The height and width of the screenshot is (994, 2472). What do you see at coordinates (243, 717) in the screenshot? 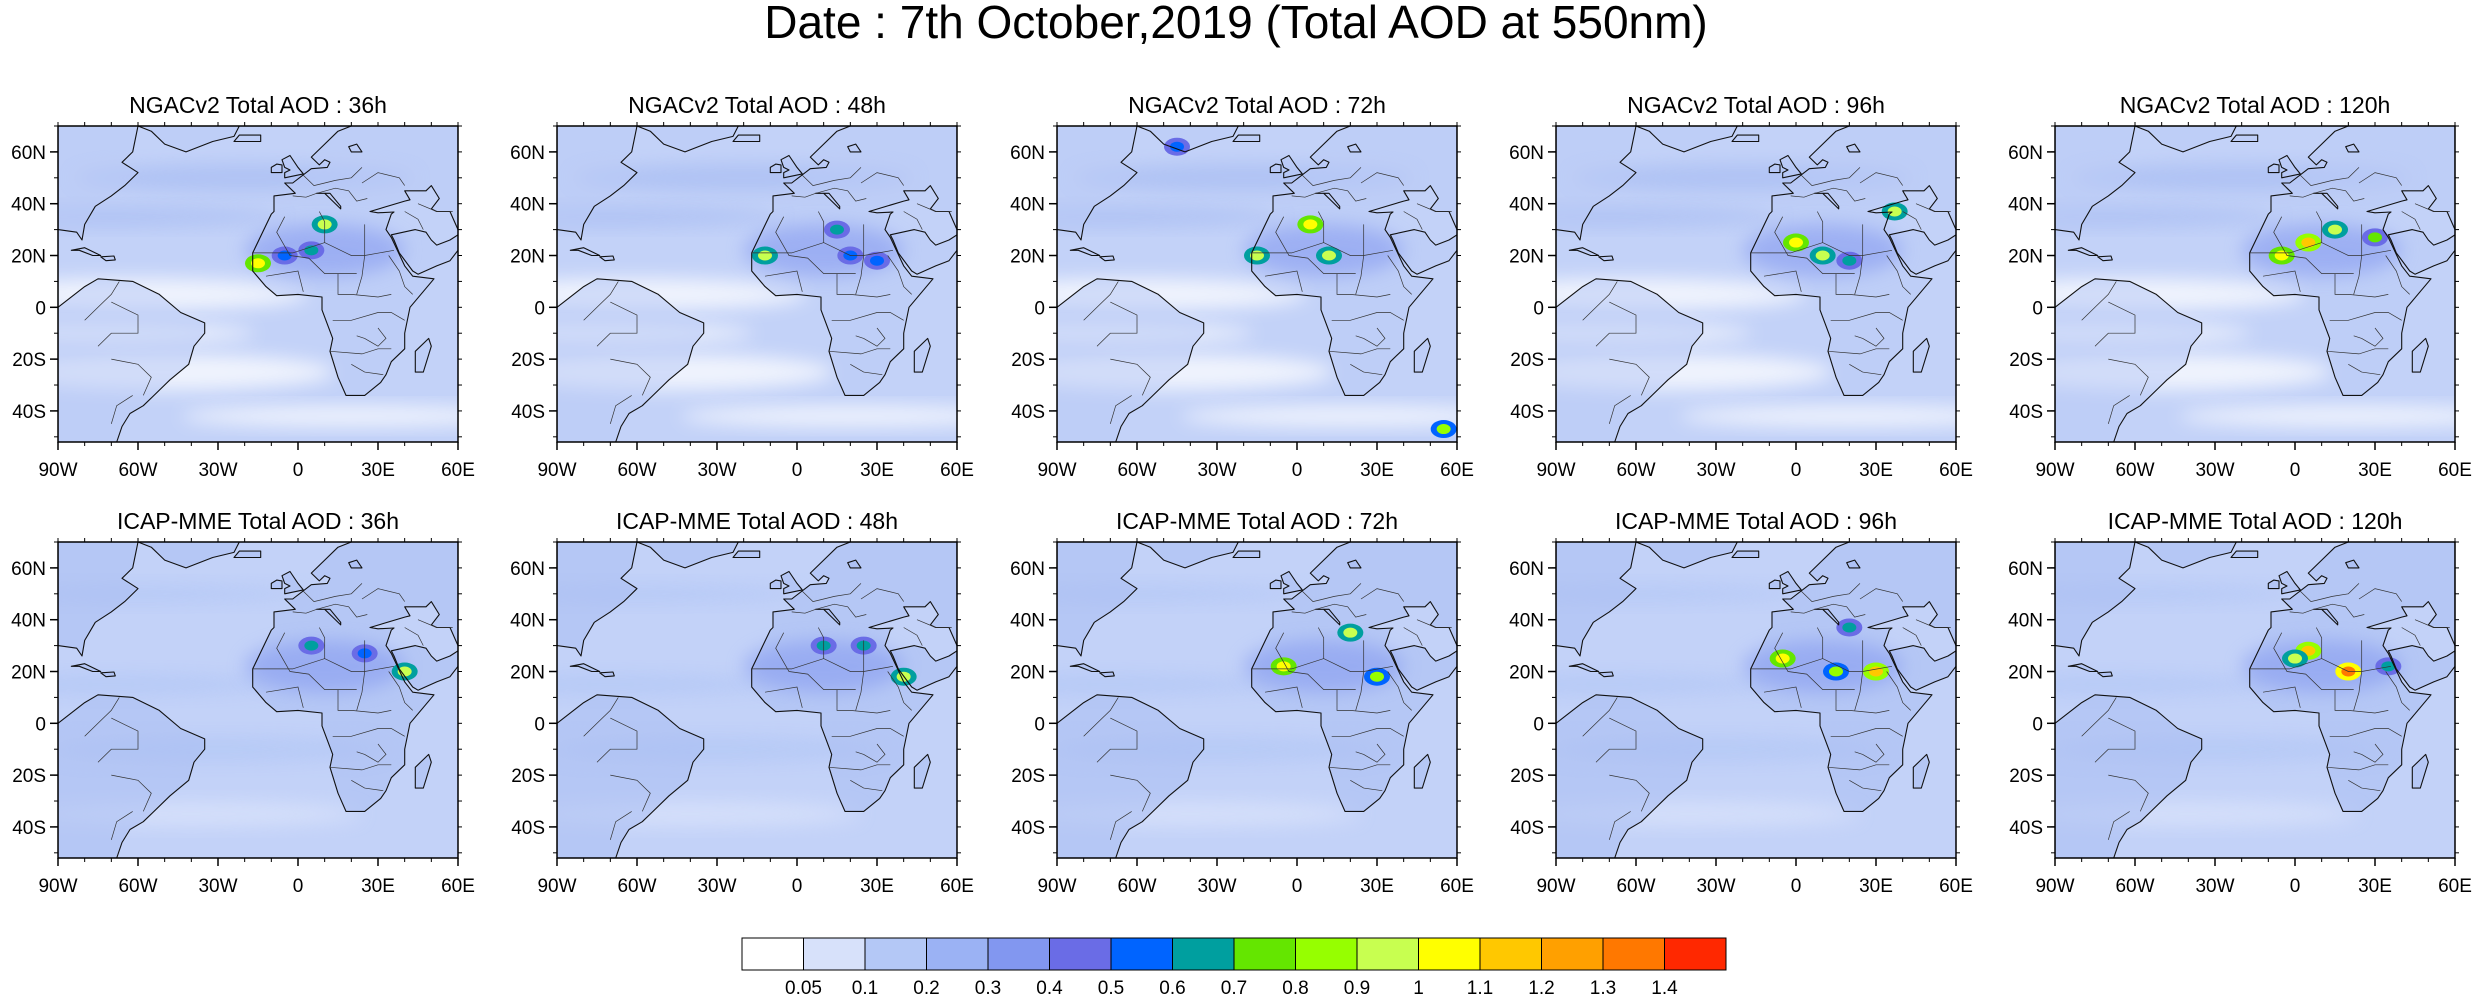
I see `aod-map: 90W 60W 30W 0 30E 60E 60N 40N 20N 0 20S 40S` at bounding box center [243, 717].